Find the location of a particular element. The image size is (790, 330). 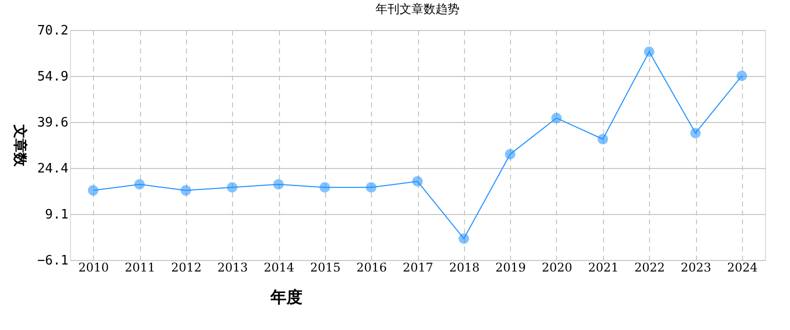

x-tick-label: 2018 is located at coordinates (464, 267).